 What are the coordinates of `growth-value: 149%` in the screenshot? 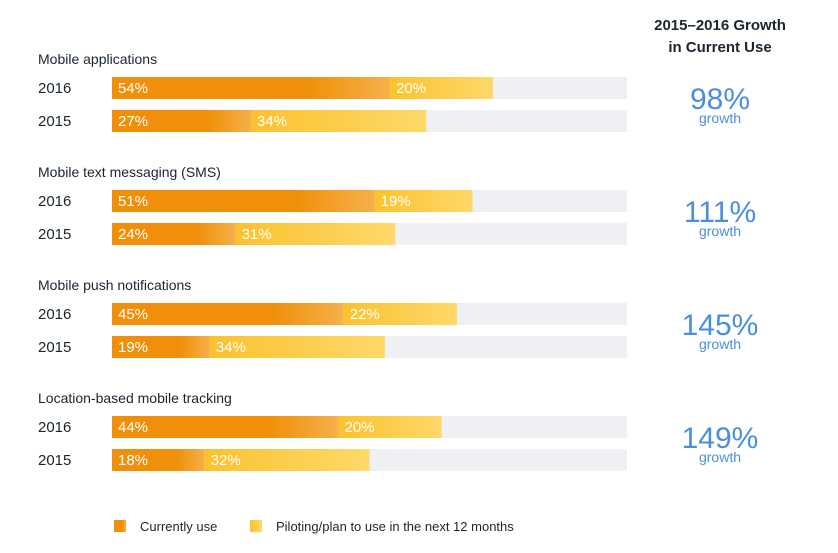 It's located at (720, 438).